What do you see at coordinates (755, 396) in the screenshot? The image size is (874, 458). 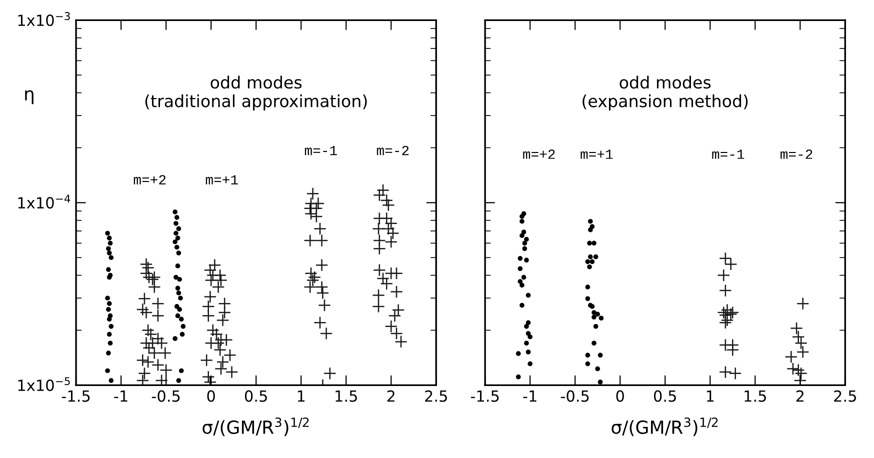 I see `x-tick-label: 1.5` at bounding box center [755, 396].